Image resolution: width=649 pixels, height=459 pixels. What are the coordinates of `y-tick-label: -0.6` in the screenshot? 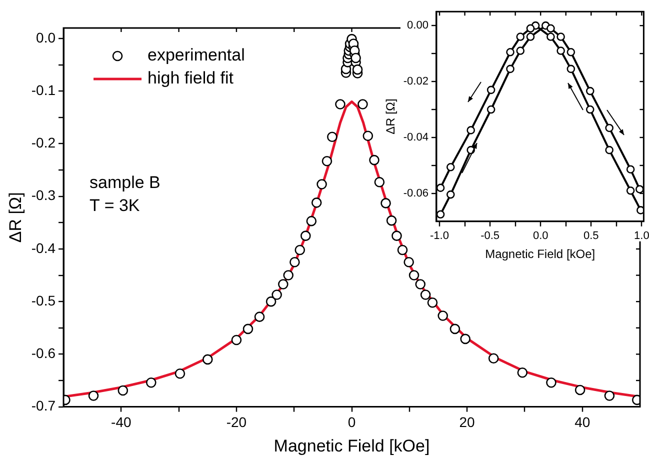 It's located at (43, 353).